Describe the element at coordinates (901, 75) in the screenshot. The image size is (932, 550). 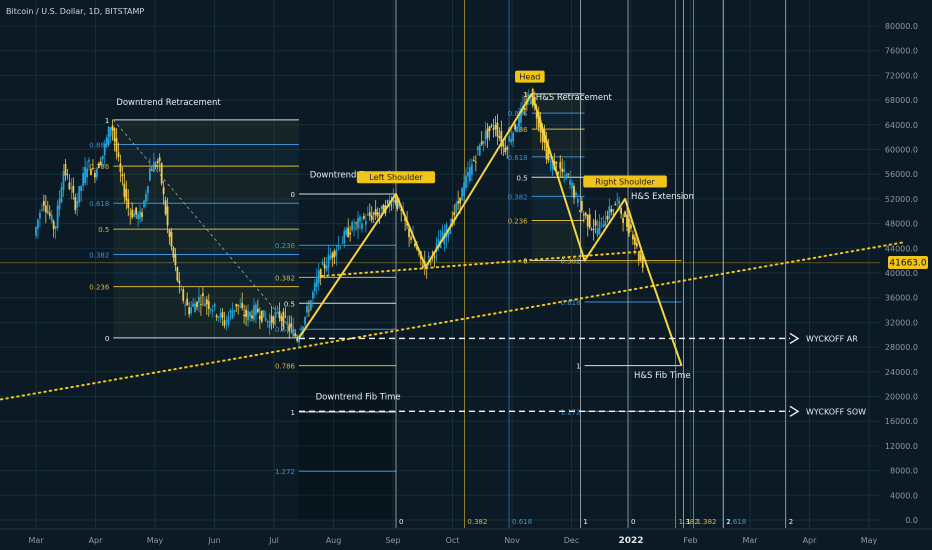
I see `y-tick-label: 72000.0` at that location.